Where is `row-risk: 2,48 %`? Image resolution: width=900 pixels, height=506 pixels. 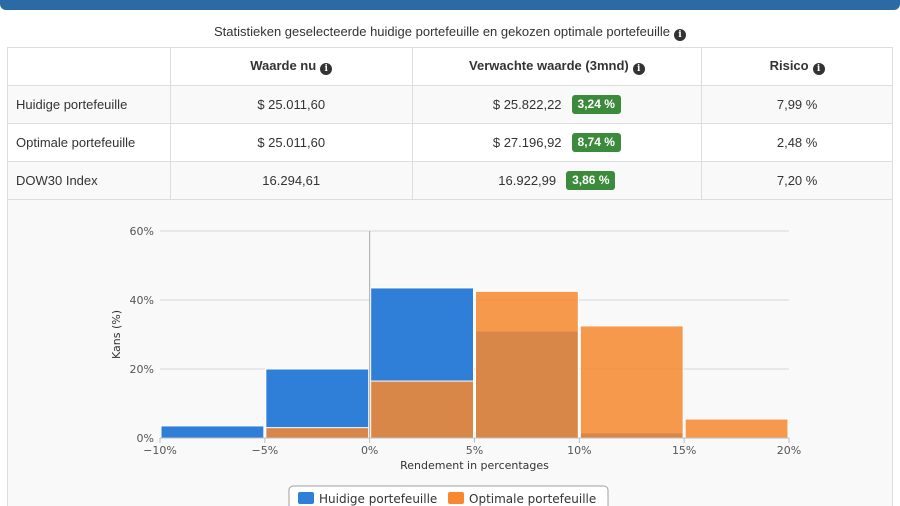 row-risk: 2,48 % is located at coordinates (797, 142).